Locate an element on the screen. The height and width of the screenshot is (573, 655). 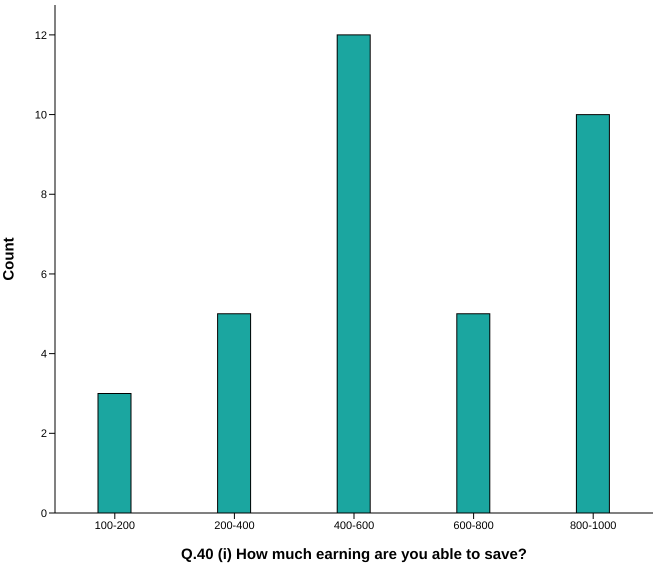
x-tick-label: 400-600 is located at coordinates (354, 526).